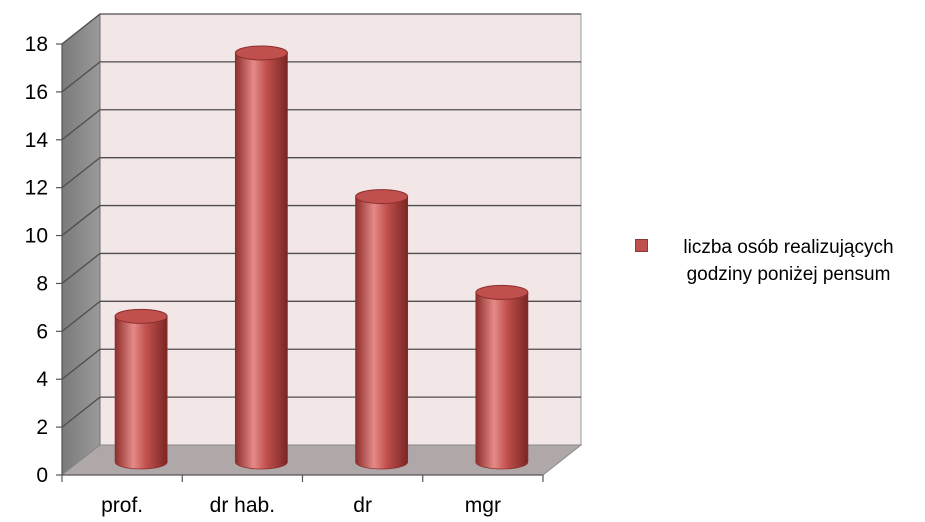 The width and height of the screenshot is (925, 522). What do you see at coordinates (641, 245) in the screenshot?
I see `legend-swatch` at bounding box center [641, 245].